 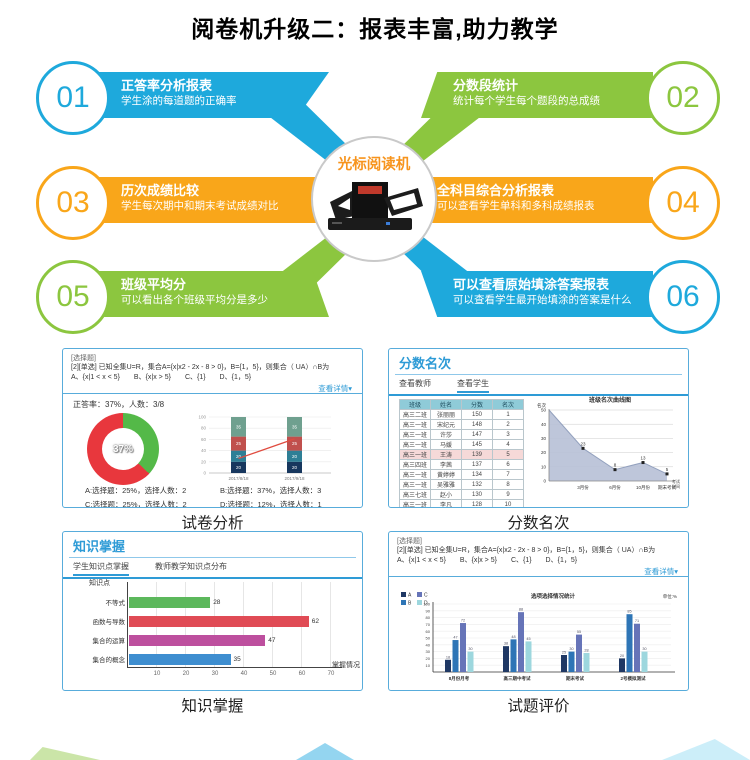 I want to click on feature-ribbon-06: 可以查看原始填涂答案报表 可以查看学生最开始填涂的答案是什么, so click(x=537, y=294).